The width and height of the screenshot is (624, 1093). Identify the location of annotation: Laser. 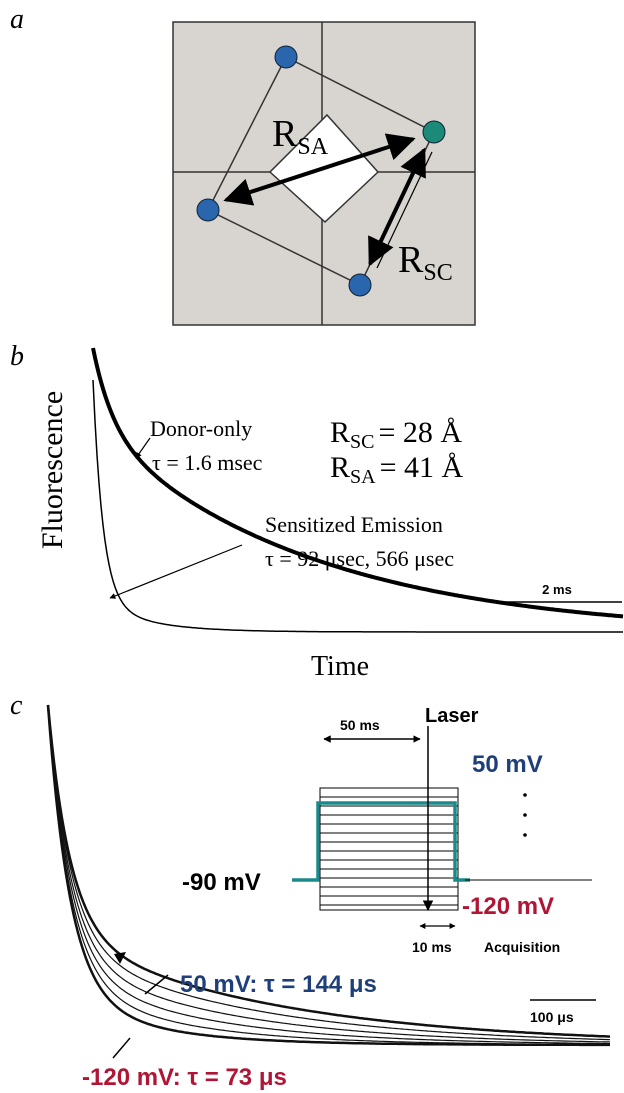
(452, 716).